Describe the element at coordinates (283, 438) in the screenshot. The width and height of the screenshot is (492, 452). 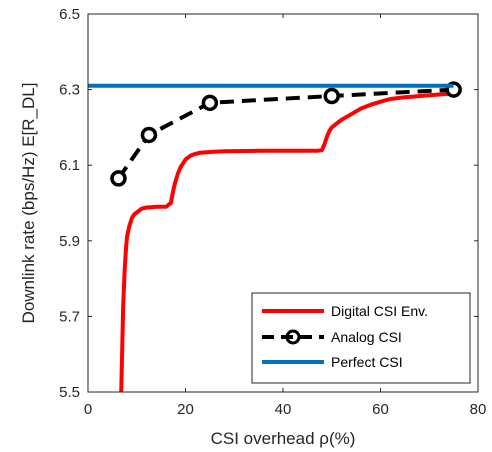
I see `x-axis-label: CSI overhead ρ(%)` at that location.